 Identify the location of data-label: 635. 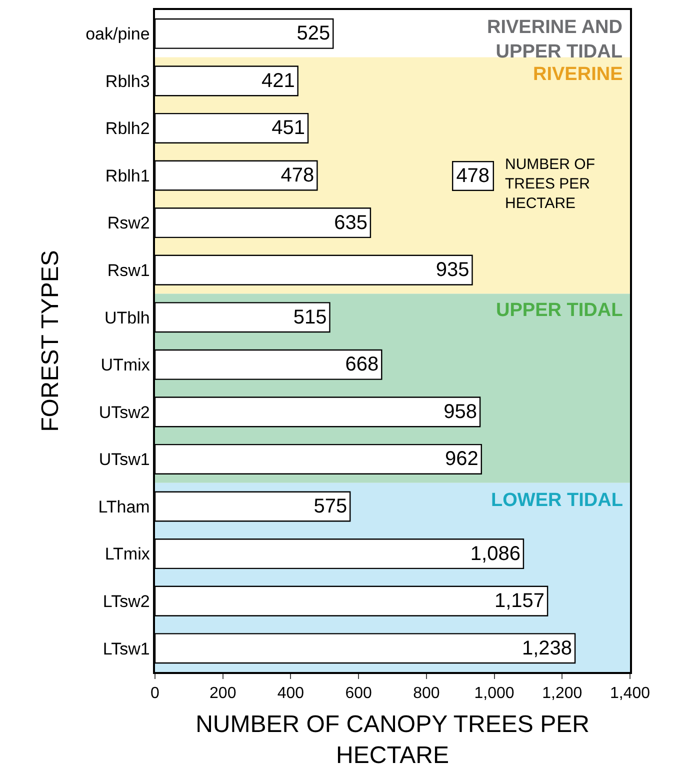
(351, 223).